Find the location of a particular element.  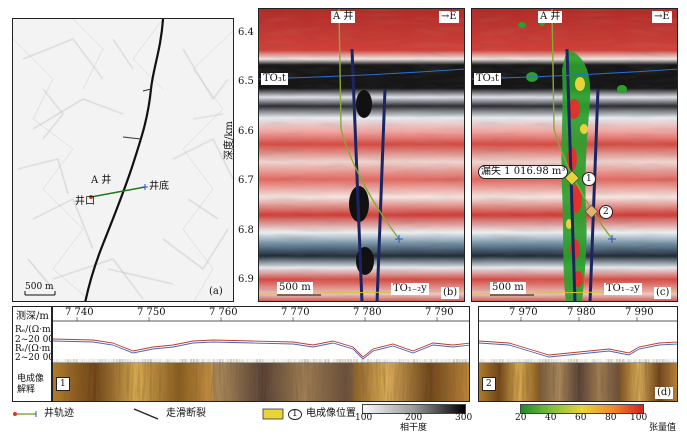

panel-label: (d) is located at coordinates (664, 393).